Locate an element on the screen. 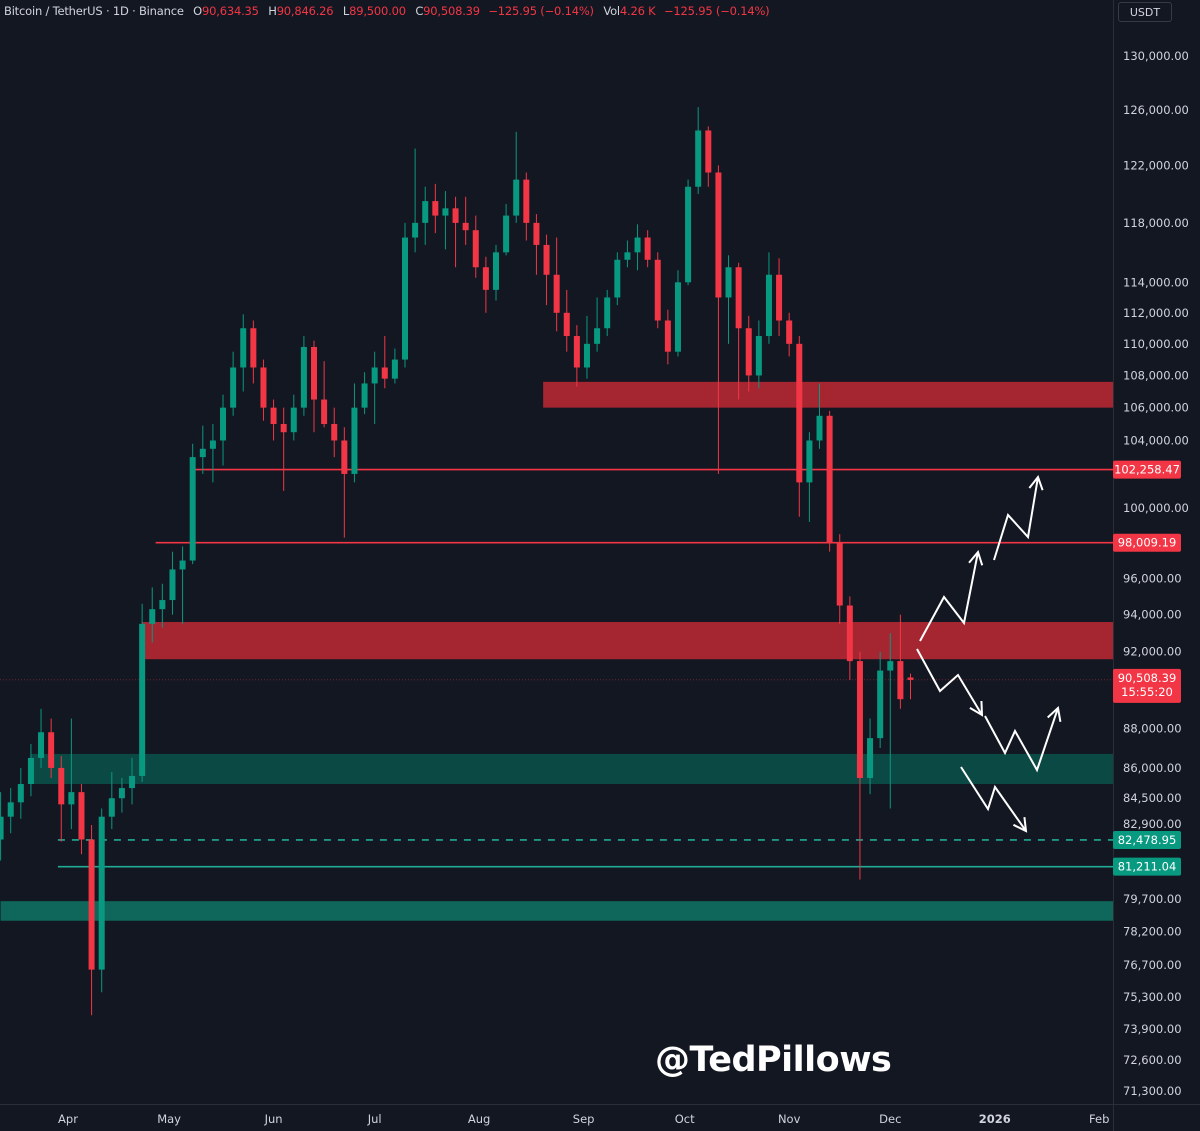 The image size is (1200, 1131). price-tick-label: 100,000.00 is located at coordinates (1156, 508).